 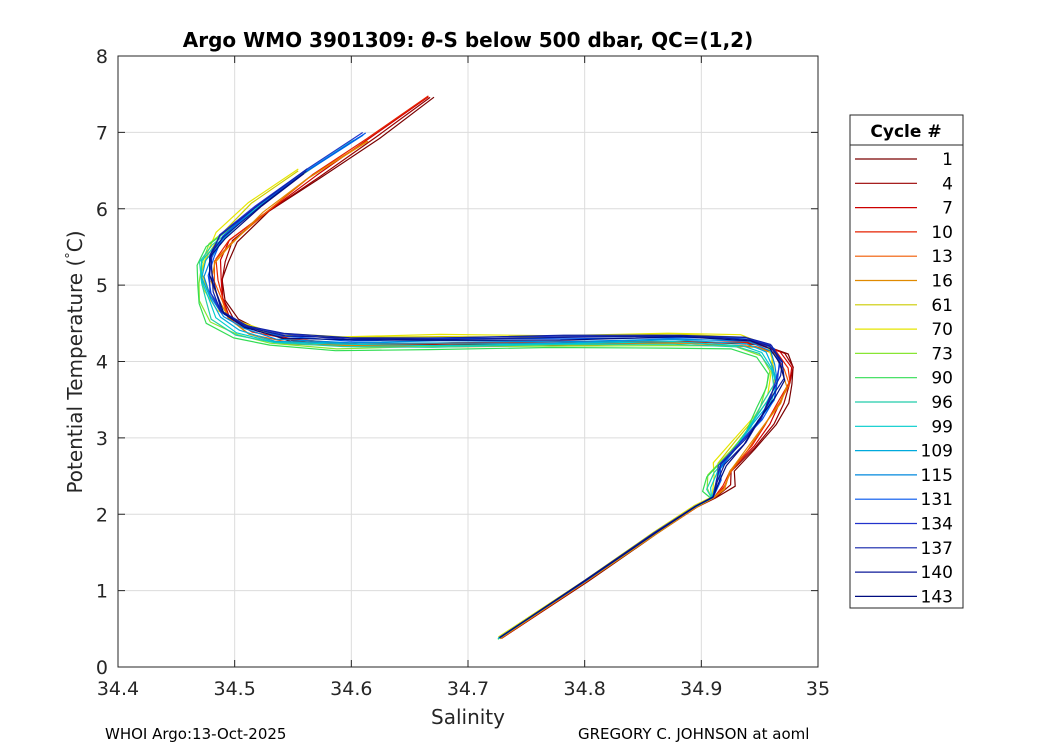 What do you see at coordinates (942, 354) in the screenshot?
I see `legend-label: 73` at bounding box center [942, 354].